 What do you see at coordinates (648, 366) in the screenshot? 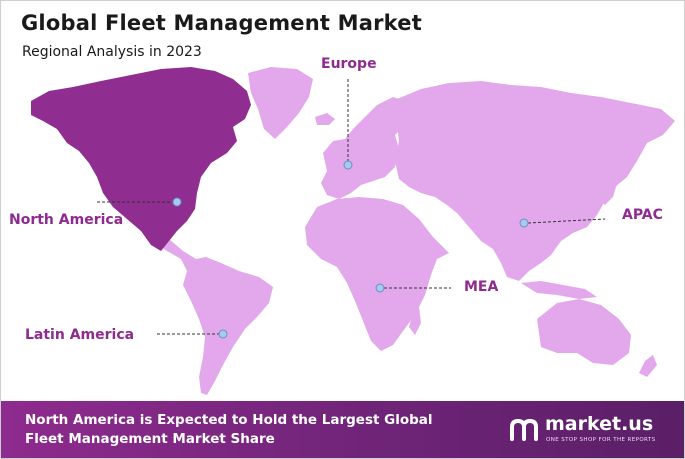
I see `map-region-new-zealand` at bounding box center [648, 366].